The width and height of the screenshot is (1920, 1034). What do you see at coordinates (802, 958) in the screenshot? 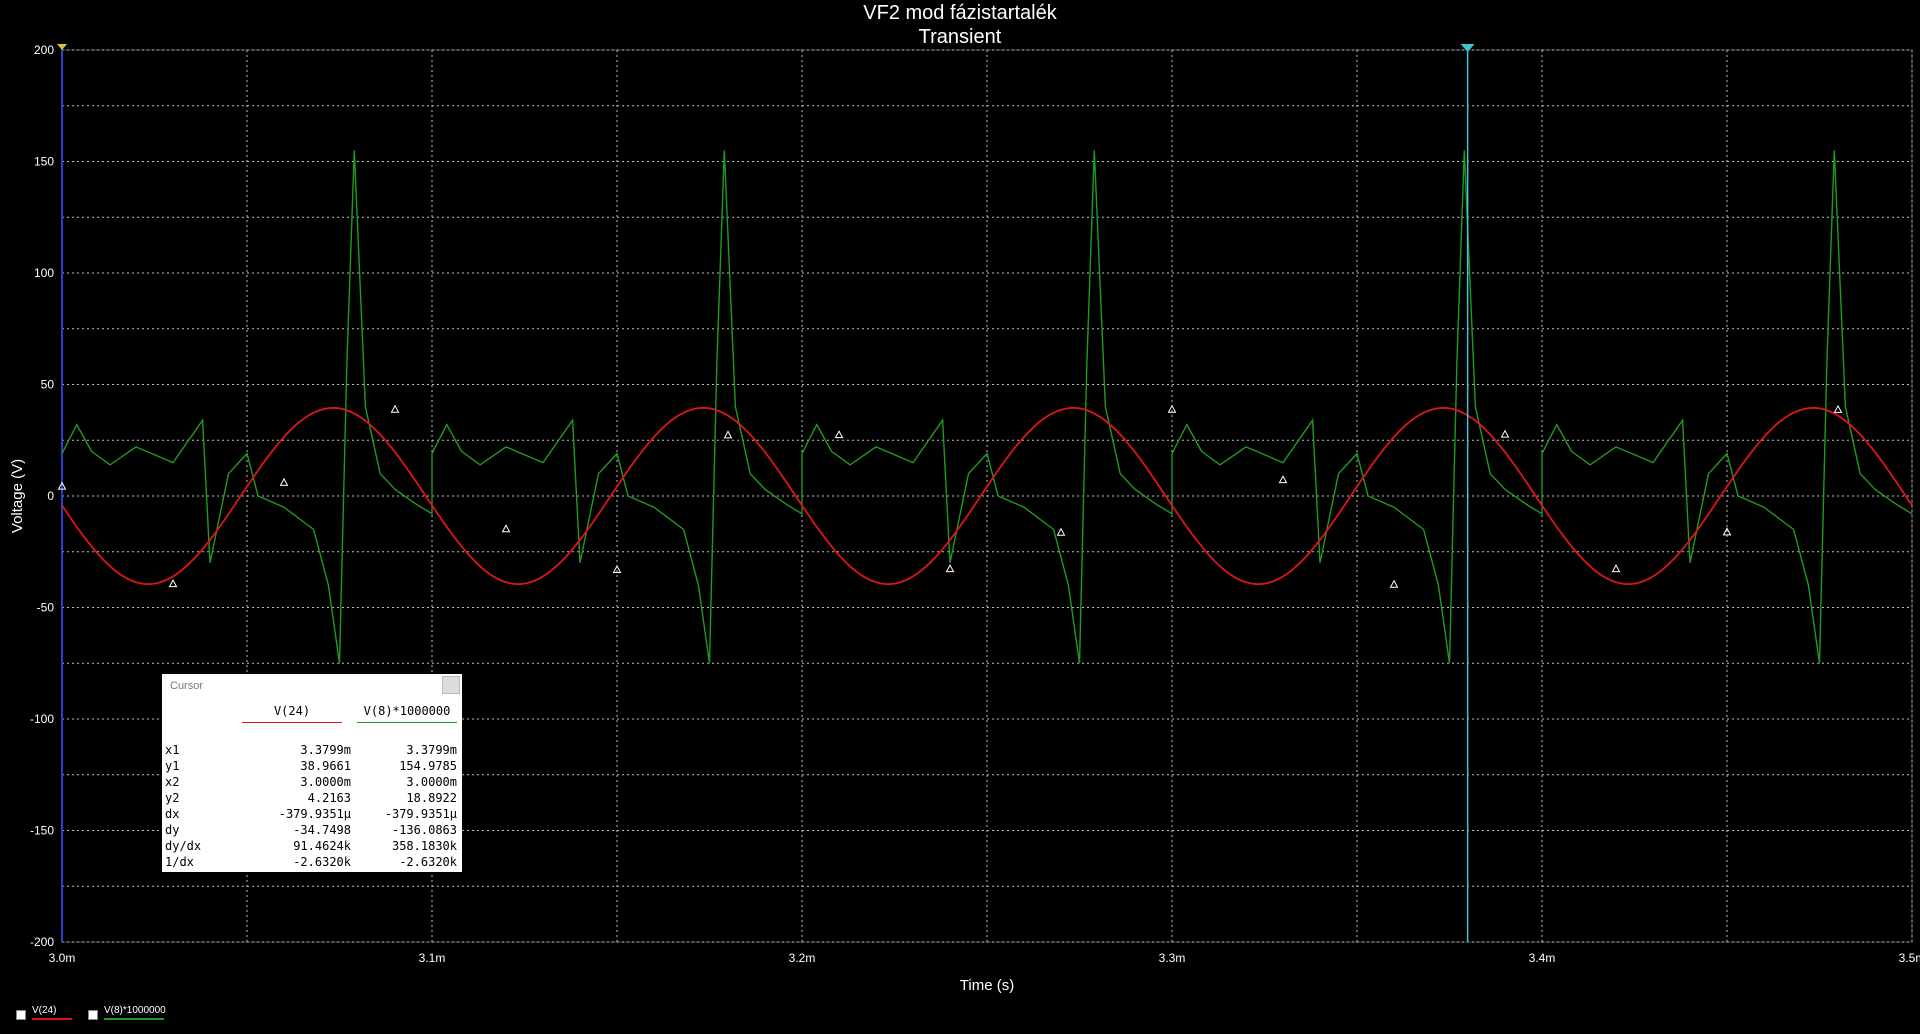
I see `x-tick-label: 3.2m` at bounding box center [802, 958].